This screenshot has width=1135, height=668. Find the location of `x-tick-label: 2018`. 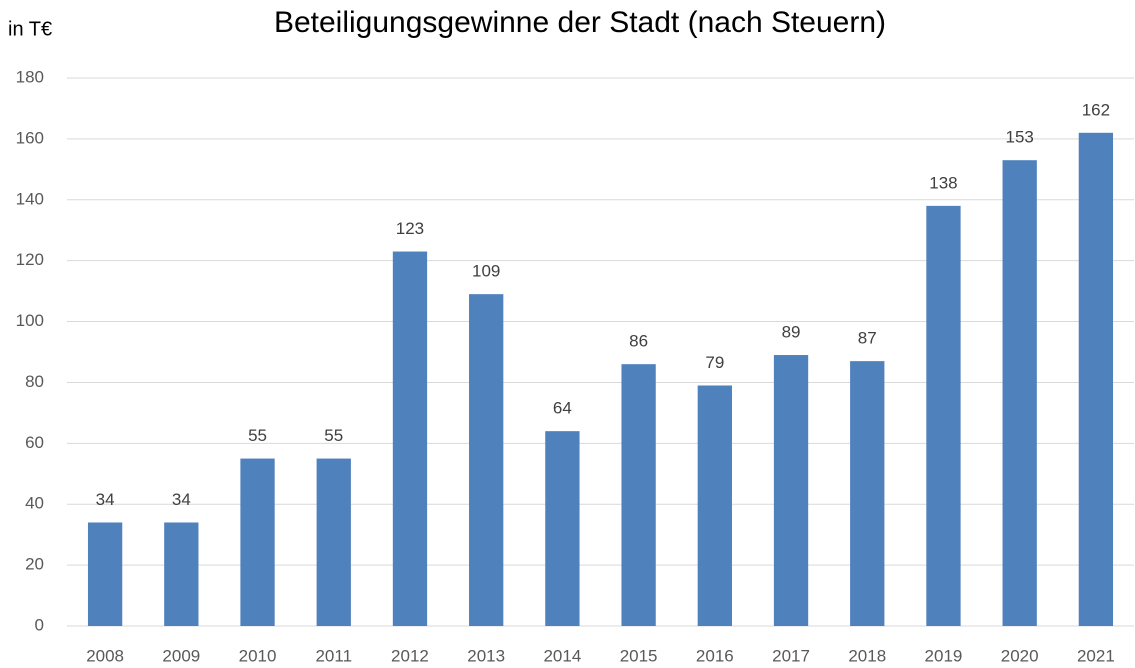

x-tick-label: 2018 is located at coordinates (867, 655).